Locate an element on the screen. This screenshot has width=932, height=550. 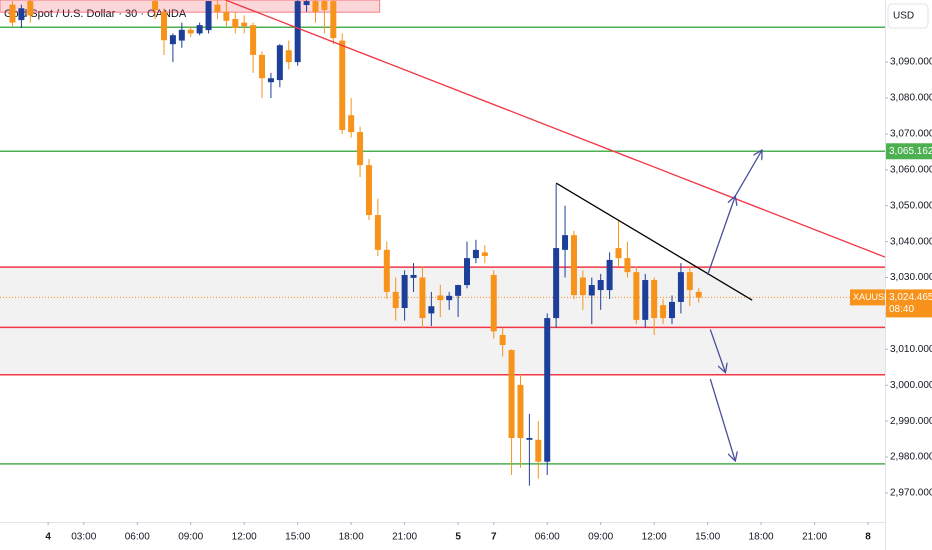
zone is located at coordinates (442, 351).